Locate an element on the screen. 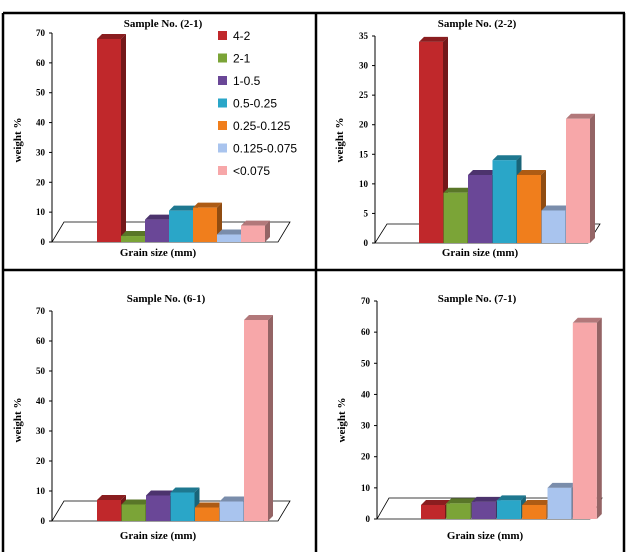 This screenshot has height=554, width=627. chart-title: Sample No. (2-2) is located at coordinates (477, 24).